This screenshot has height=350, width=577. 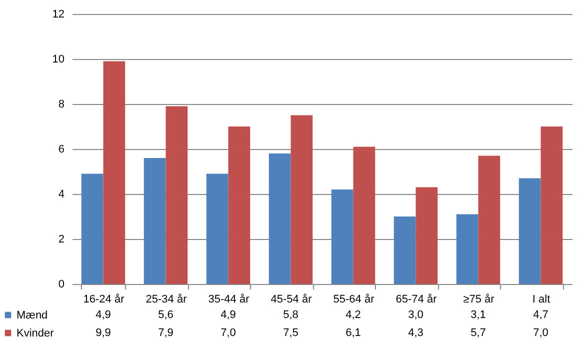 What do you see at coordinates (354, 300) in the screenshot?
I see `x-tick-label: 55-64 år` at bounding box center [354, 300].